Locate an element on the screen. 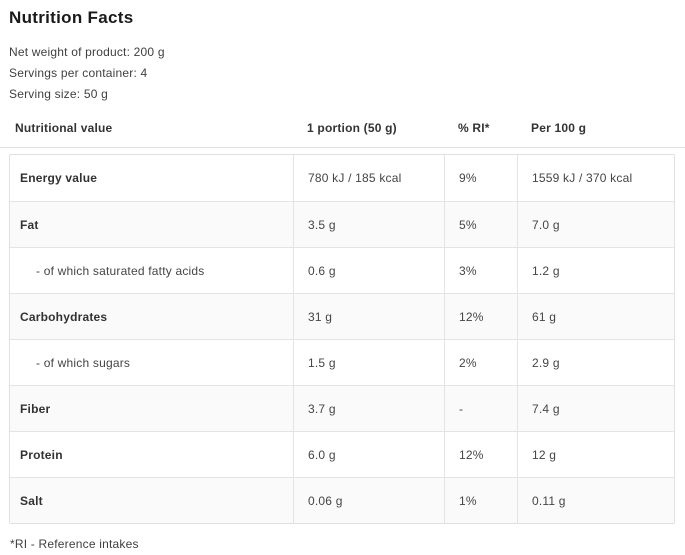 This screenshot has width=685, height=555. cell-per100-value: 1.2 g is located at coordinates (595, 270).